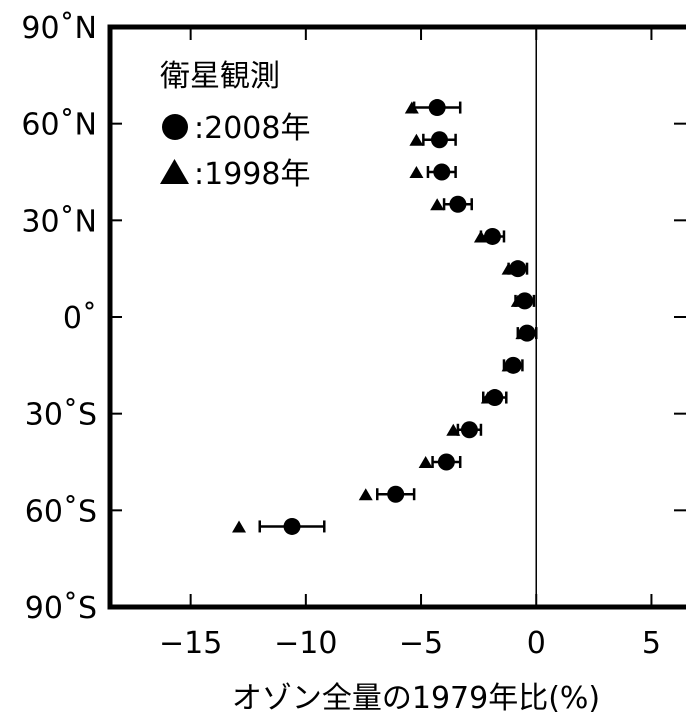 This screenshot has height=718, width=686. What do you see at coordinates (536, 643) in the screenshot?
I see `x-tick-label: 0` at bounding box center [536, 643].